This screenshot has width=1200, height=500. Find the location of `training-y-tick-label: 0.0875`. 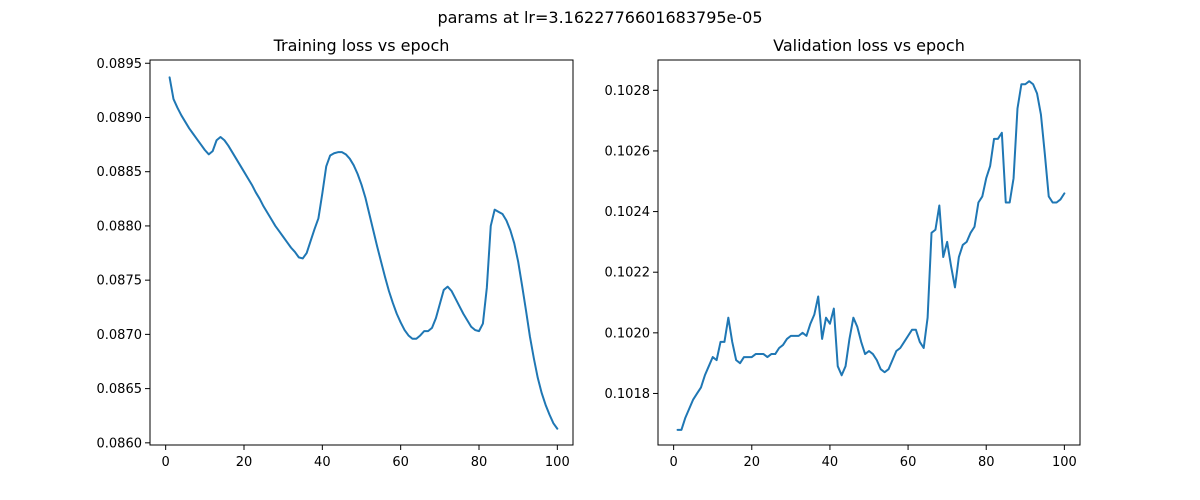

training-y-tick-label: 0.0875 is located at coordinates (120, 281).